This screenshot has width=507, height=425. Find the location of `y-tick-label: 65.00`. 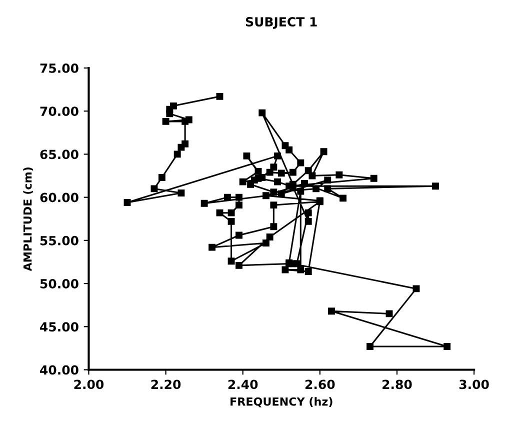

y-tick-label: 65.00 is located at coordinates (59, 155).